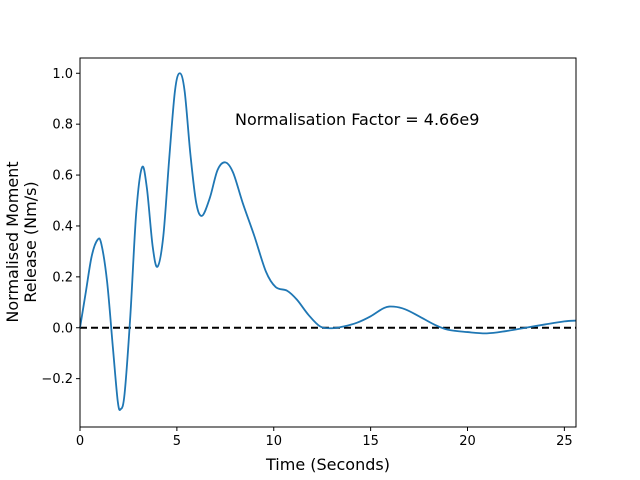 The height and width of the screenshot is (480, 640). What do you see at coordinates (12, 241) in the screenshot?
I see `y-axis-label-line-1: Normalised Moment` at bounding box center [12, 241].